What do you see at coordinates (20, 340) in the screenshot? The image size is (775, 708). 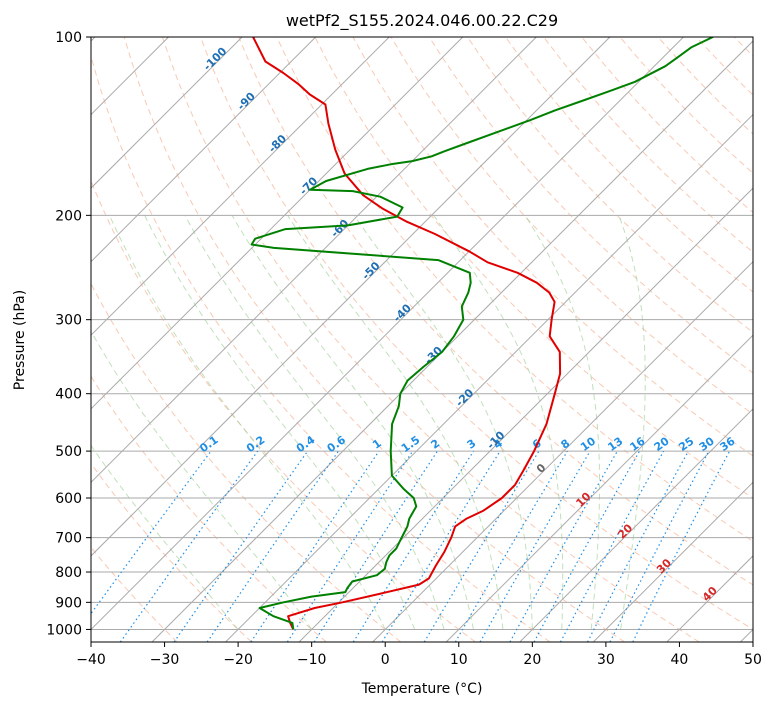 I see `y-axis-label: Pressure (hPa)` at bounding box center [20, 340].